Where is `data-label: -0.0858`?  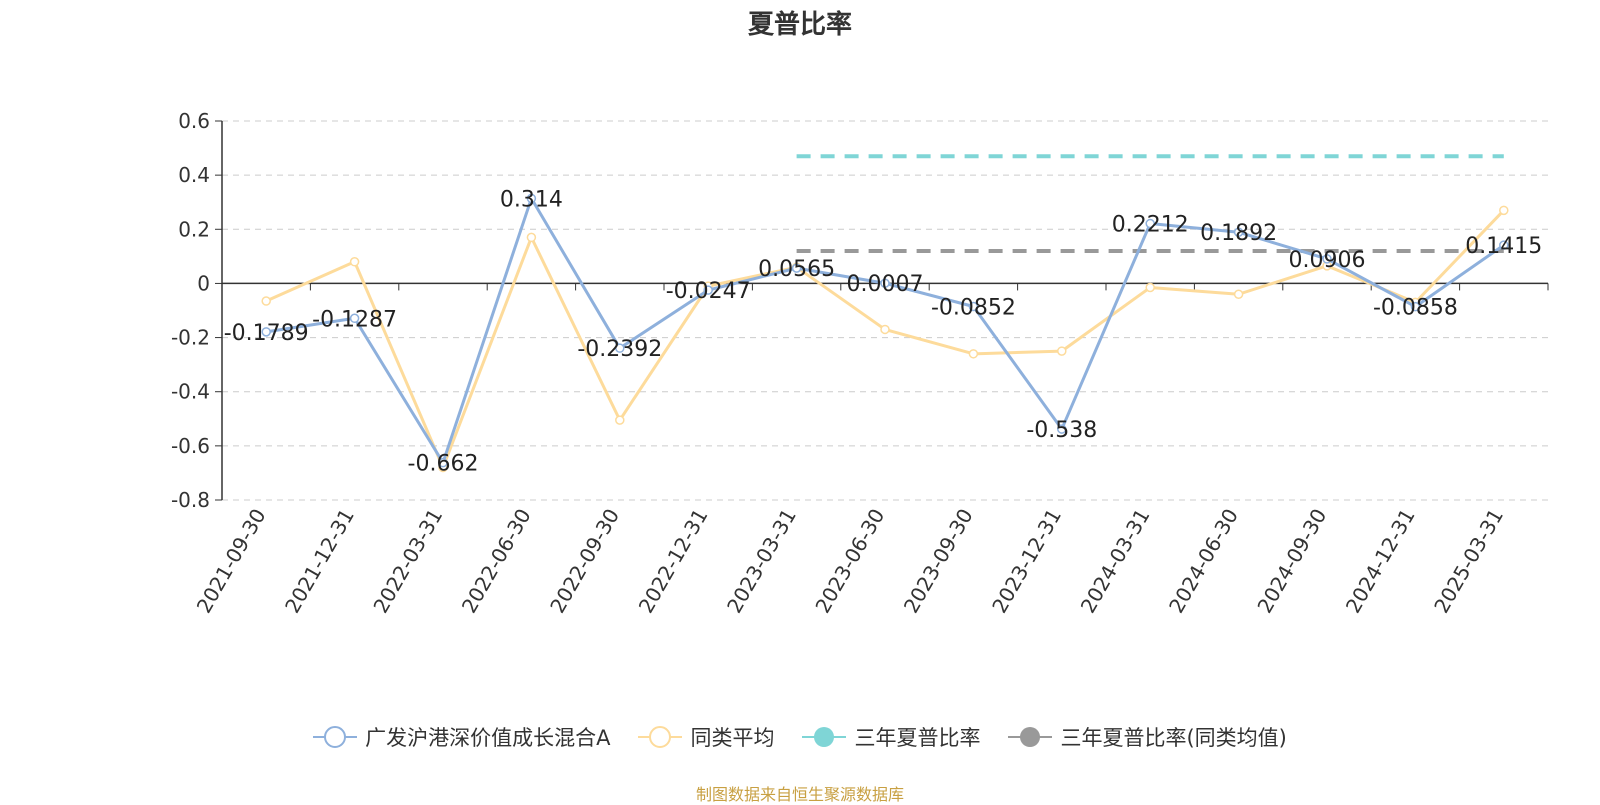 data-label: -0.0858 is located at coordinates (1415, 308).